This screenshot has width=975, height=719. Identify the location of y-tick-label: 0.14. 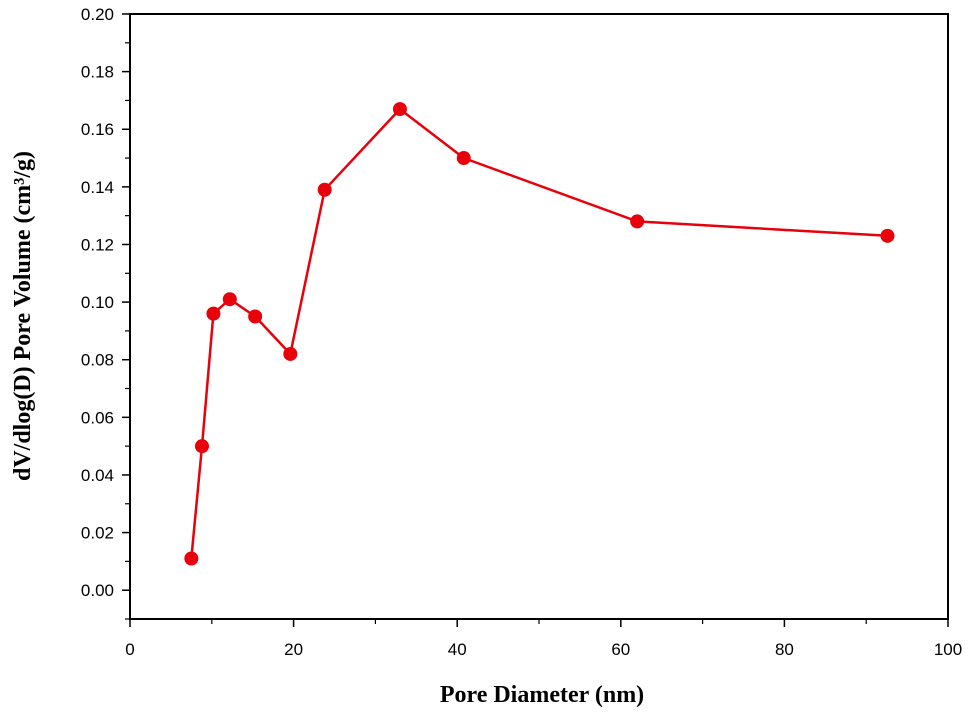
(97, 187).